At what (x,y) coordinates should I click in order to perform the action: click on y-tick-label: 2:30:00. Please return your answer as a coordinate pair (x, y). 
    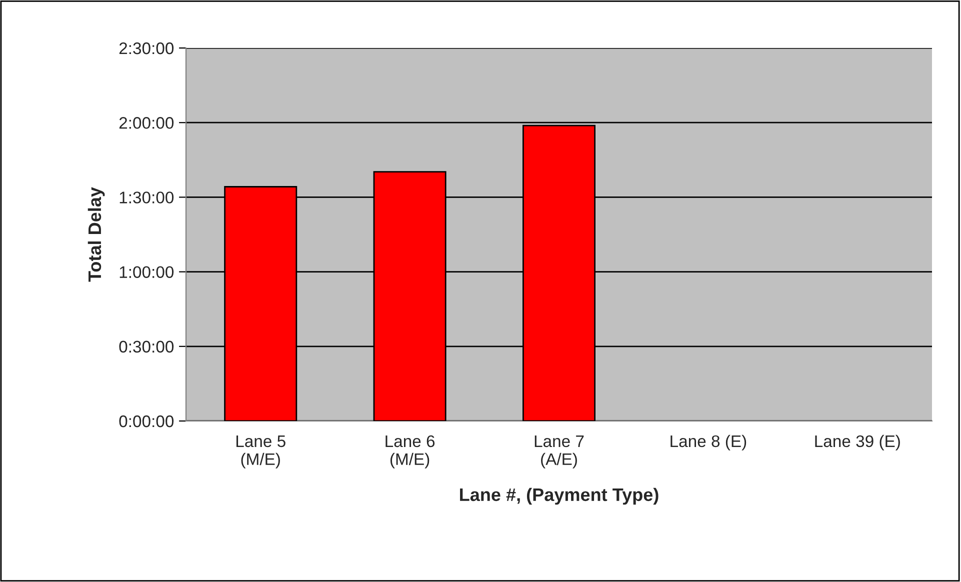
    Looking at the image, I should click on (146, 48).